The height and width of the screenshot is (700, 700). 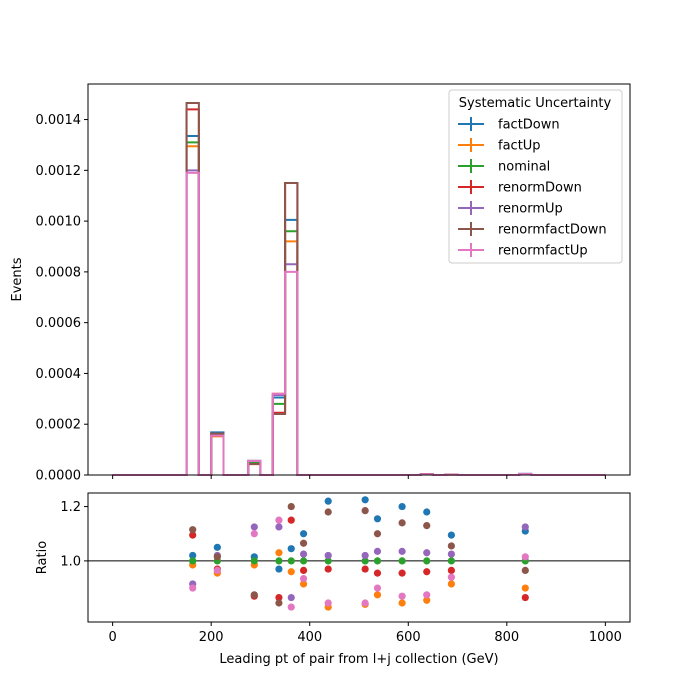 I want to click on ratio-y-tick-label: 1.0, so click(x=70, y=561).